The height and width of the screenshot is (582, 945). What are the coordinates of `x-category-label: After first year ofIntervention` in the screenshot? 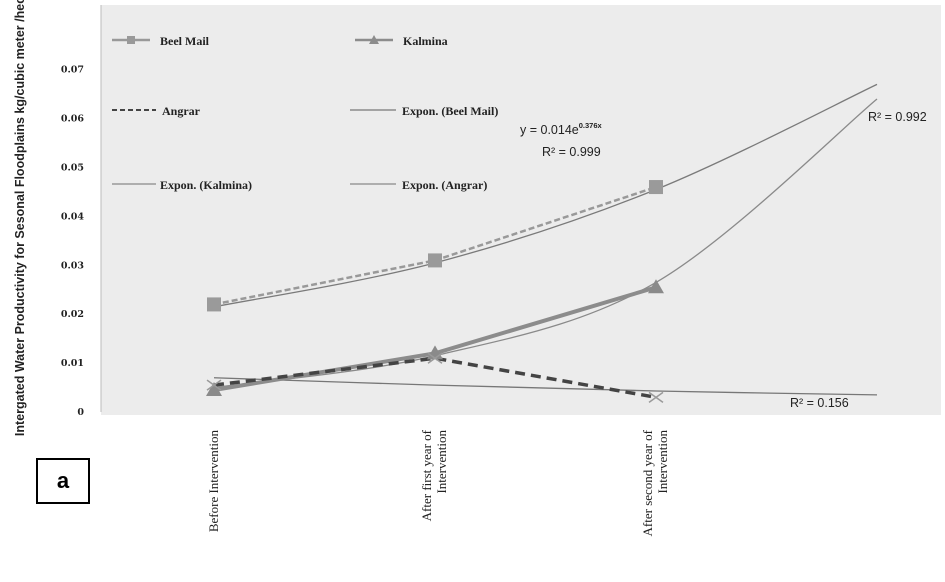 It's located at (434, 475).